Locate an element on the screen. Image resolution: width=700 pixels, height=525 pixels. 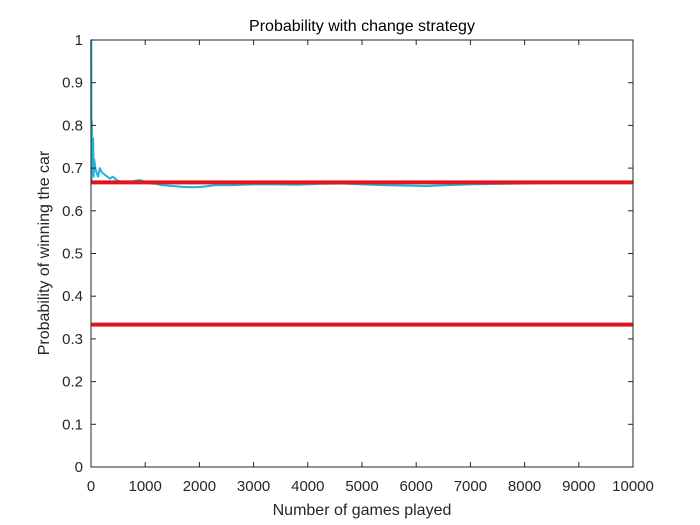
y-tick-label: 0.2 is located at coordinates (72, 382).